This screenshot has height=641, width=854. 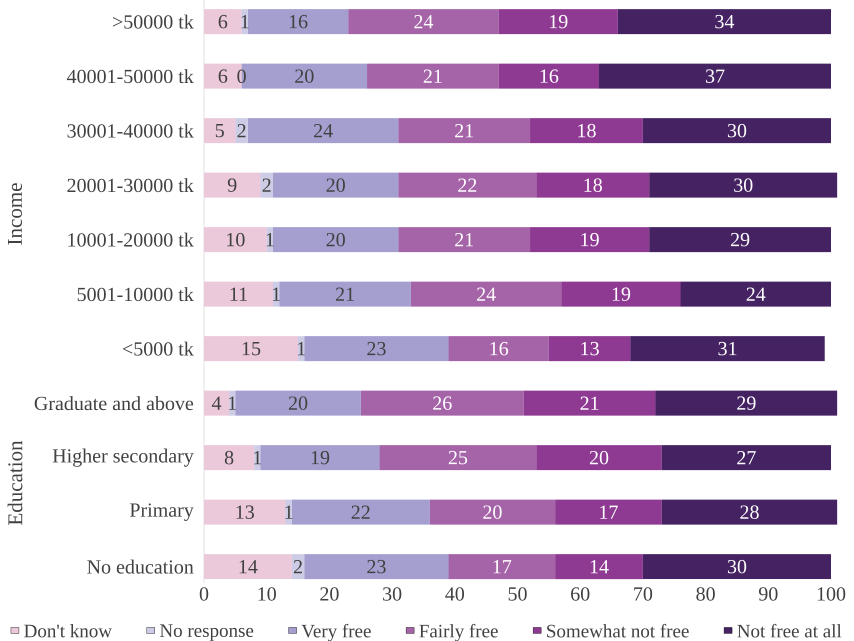 What do you see at coordinates (123, 457) in the screenshot?
I see `y-tick-label: Higher secondary` at bounding box center [123, 457].